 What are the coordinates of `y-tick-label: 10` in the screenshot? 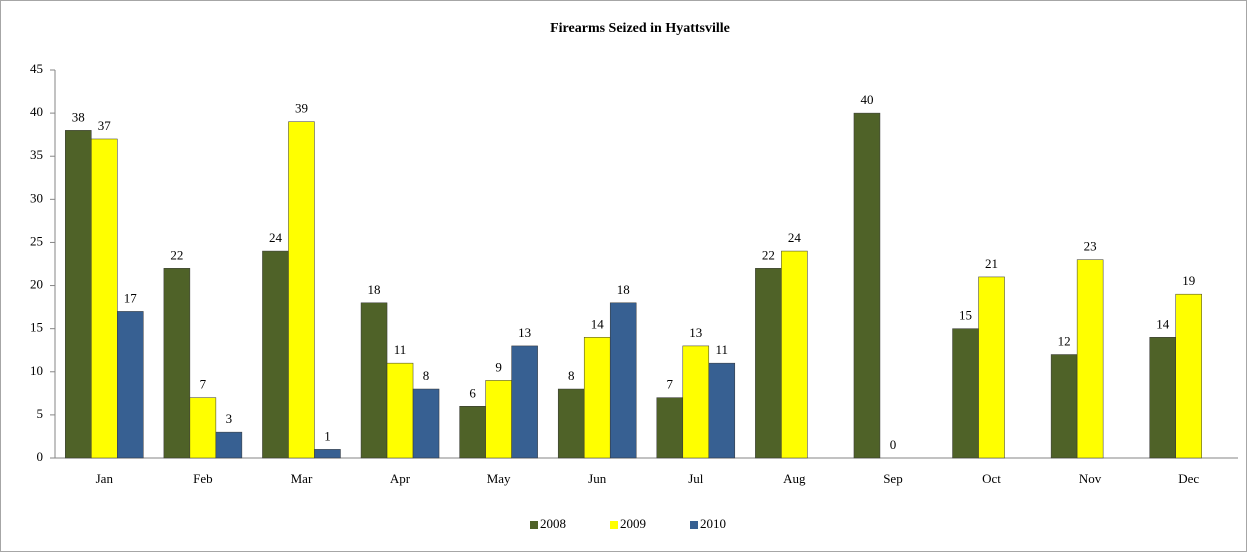 It's located at (36, 370).